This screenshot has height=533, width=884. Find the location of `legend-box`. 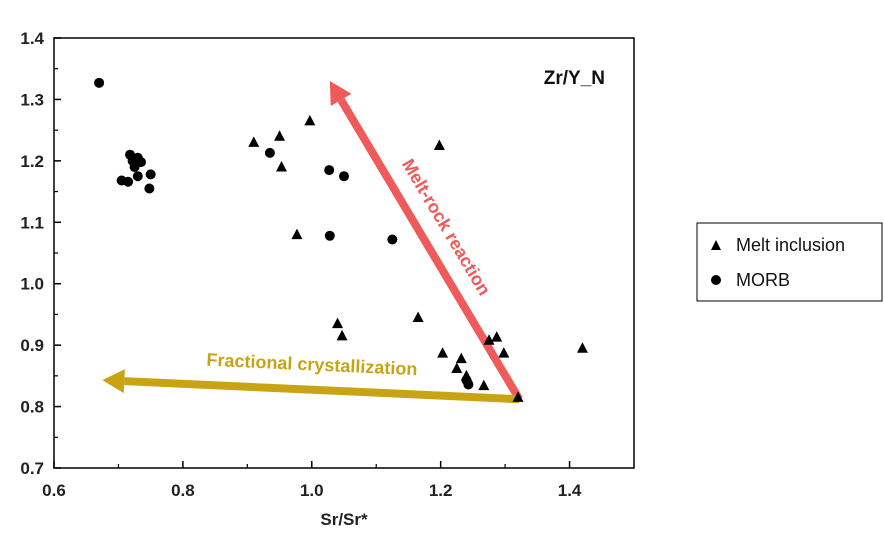

legend-box is located at coordinates (789, 262).